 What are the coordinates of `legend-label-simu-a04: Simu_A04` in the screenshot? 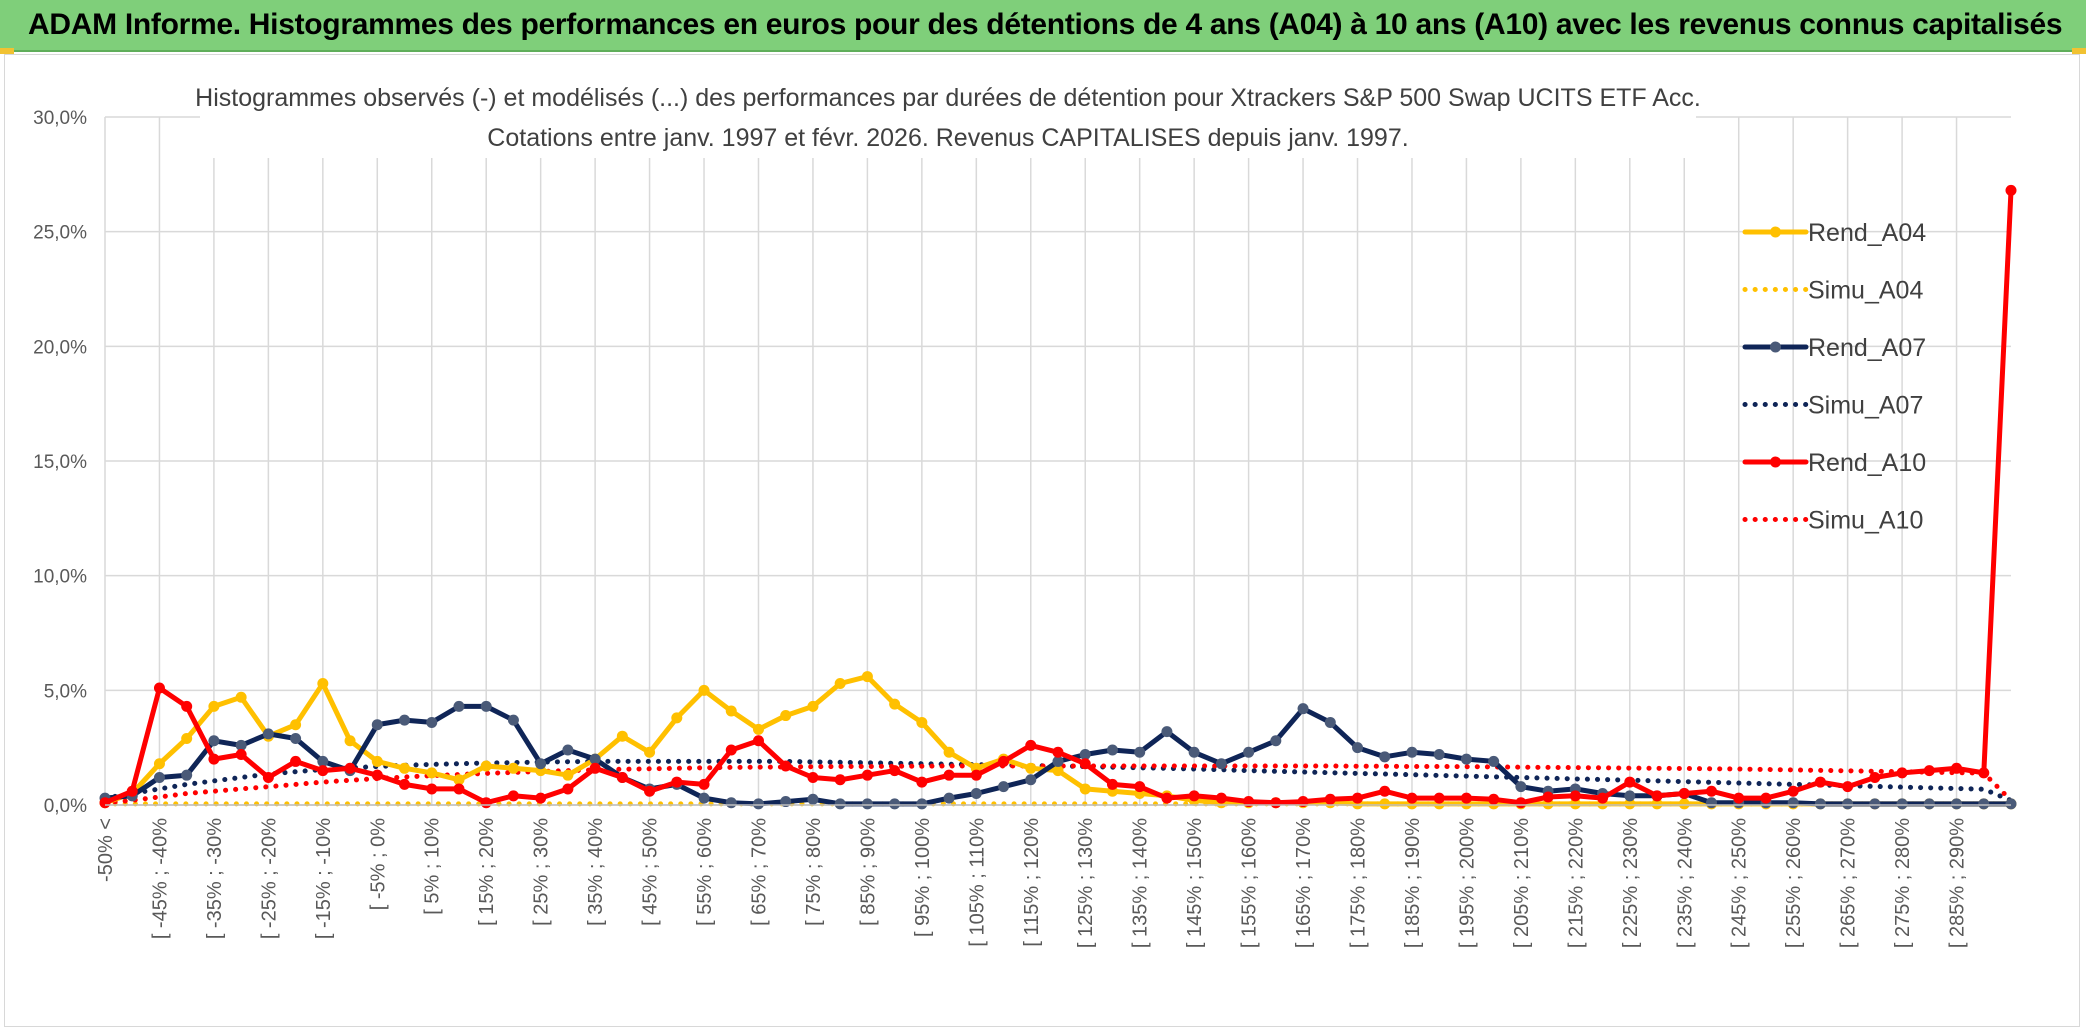 It's located at (1865, 291).